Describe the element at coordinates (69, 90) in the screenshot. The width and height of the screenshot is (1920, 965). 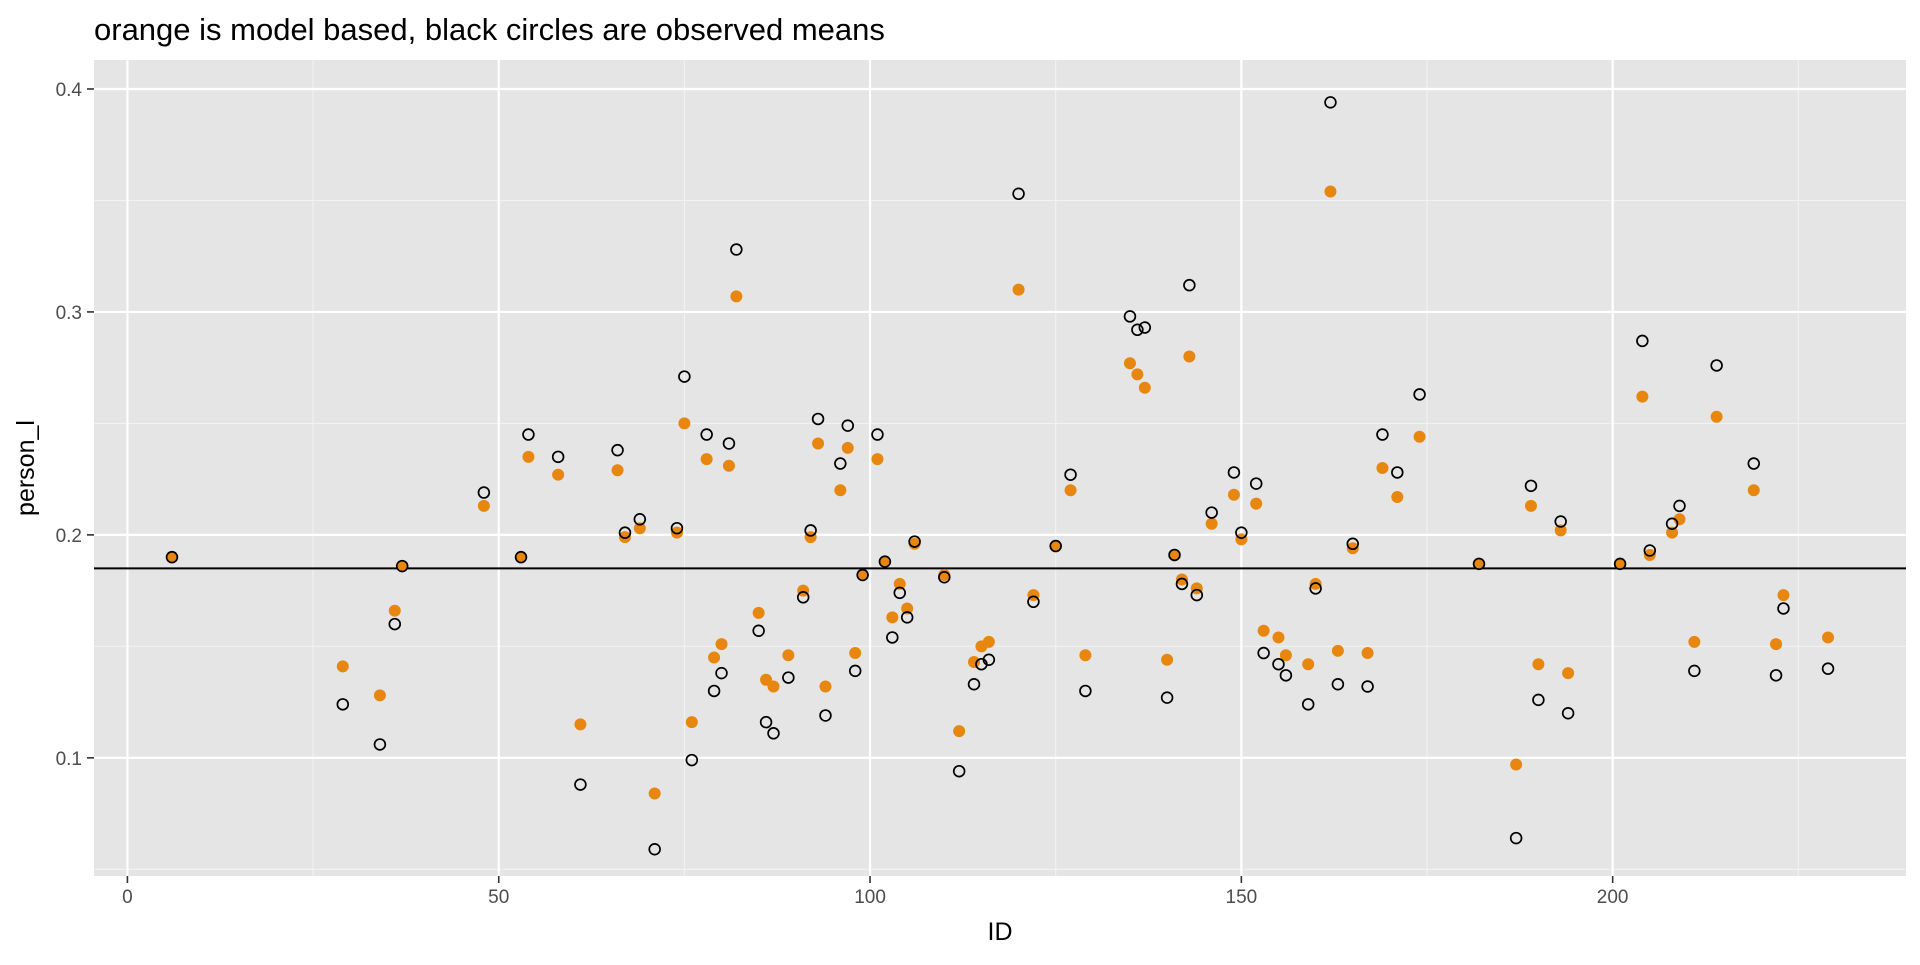
I see `y-tick-label: 0.4` at that location.